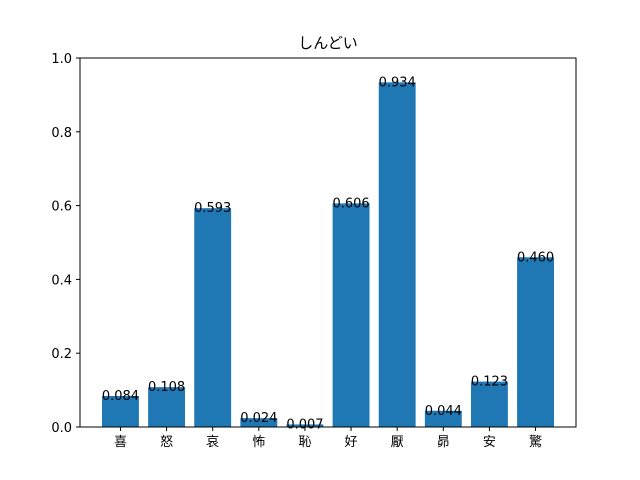 This screenshot has width=640, height=480. I want to click on x-tick-label: 昴, so click(443, 442).